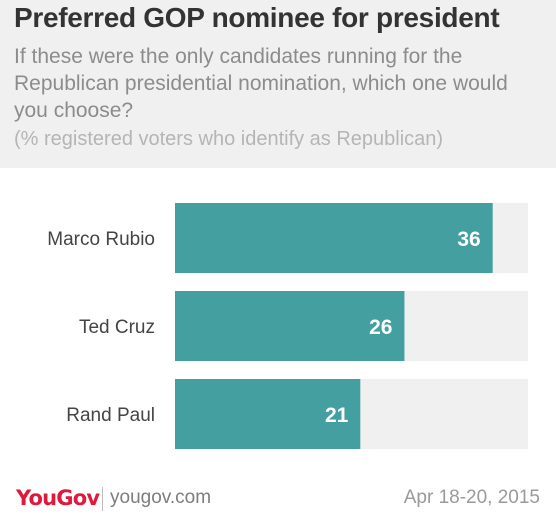 The width and height of the screenshot is (556, 524). I want to click on bar-ted-cruz, so click(290, 326).